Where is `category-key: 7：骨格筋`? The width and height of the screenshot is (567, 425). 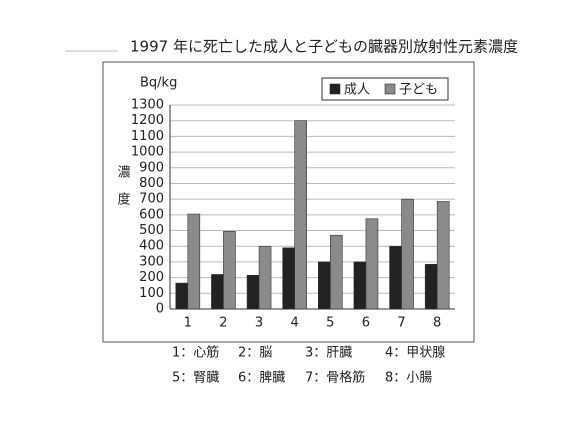 category-key: 7：骨格筋 is located at coordinates (335, 378).